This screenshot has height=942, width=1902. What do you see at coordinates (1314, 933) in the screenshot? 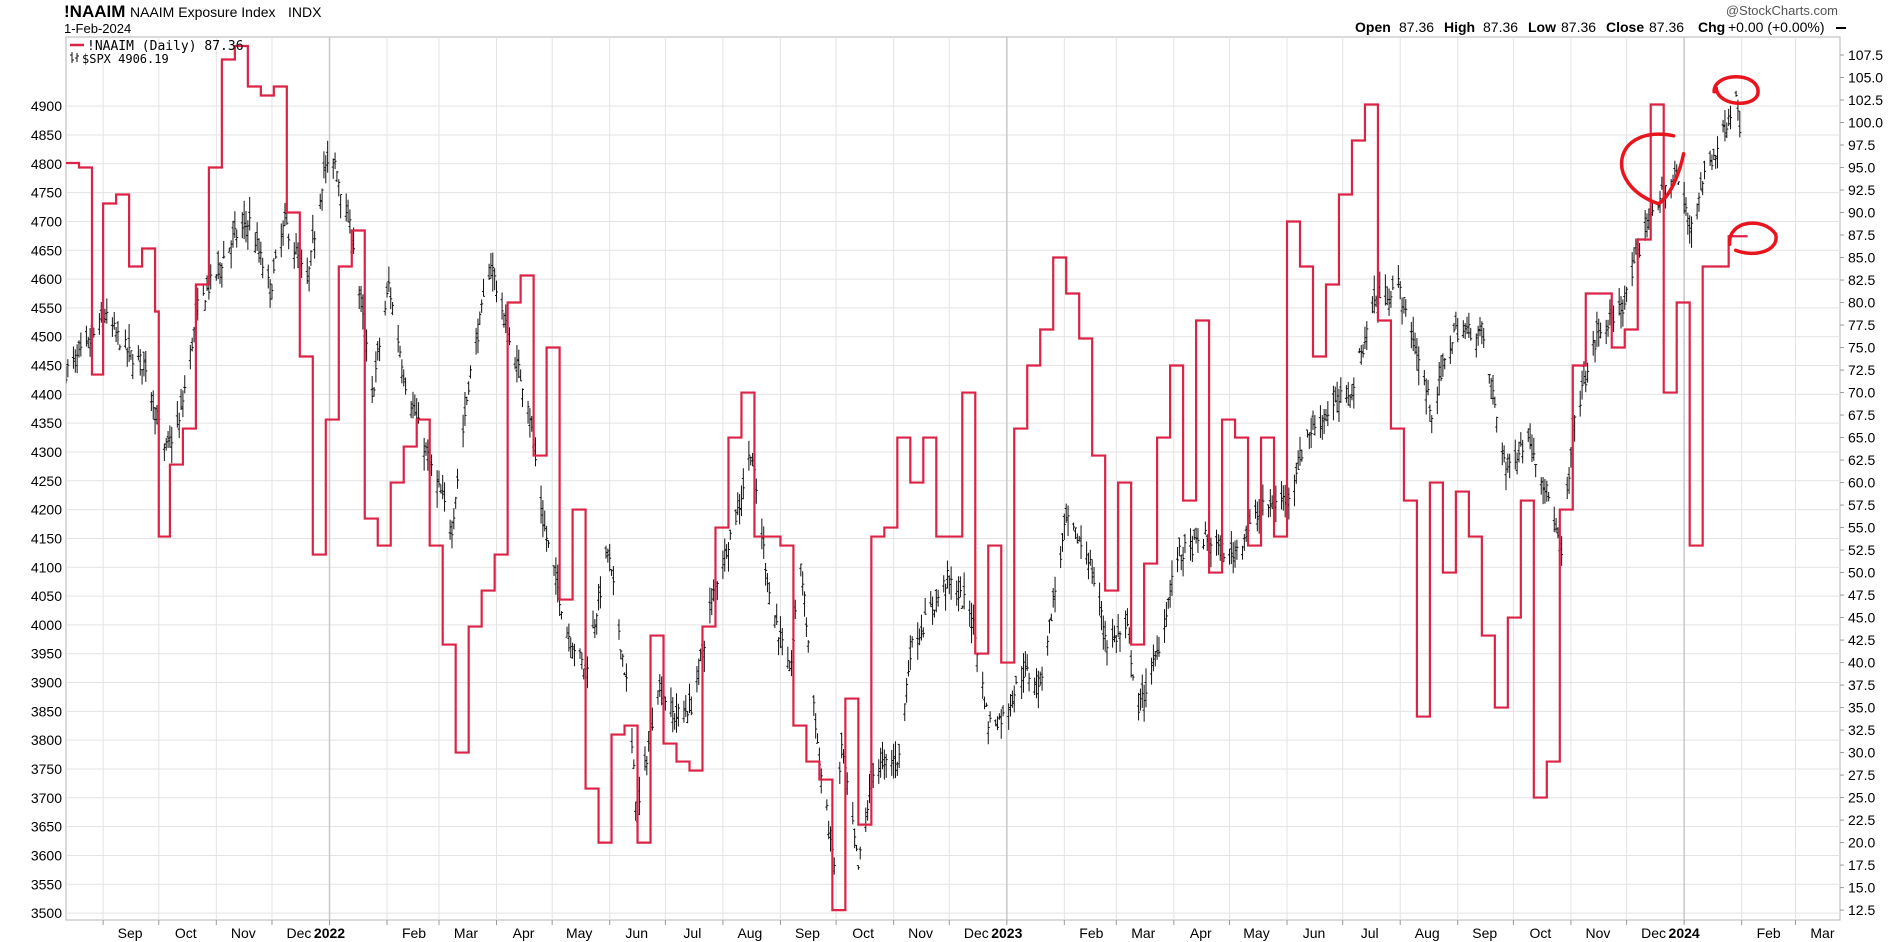
I see `x-tick-label: Jun` at bounding box center [1314, 933].